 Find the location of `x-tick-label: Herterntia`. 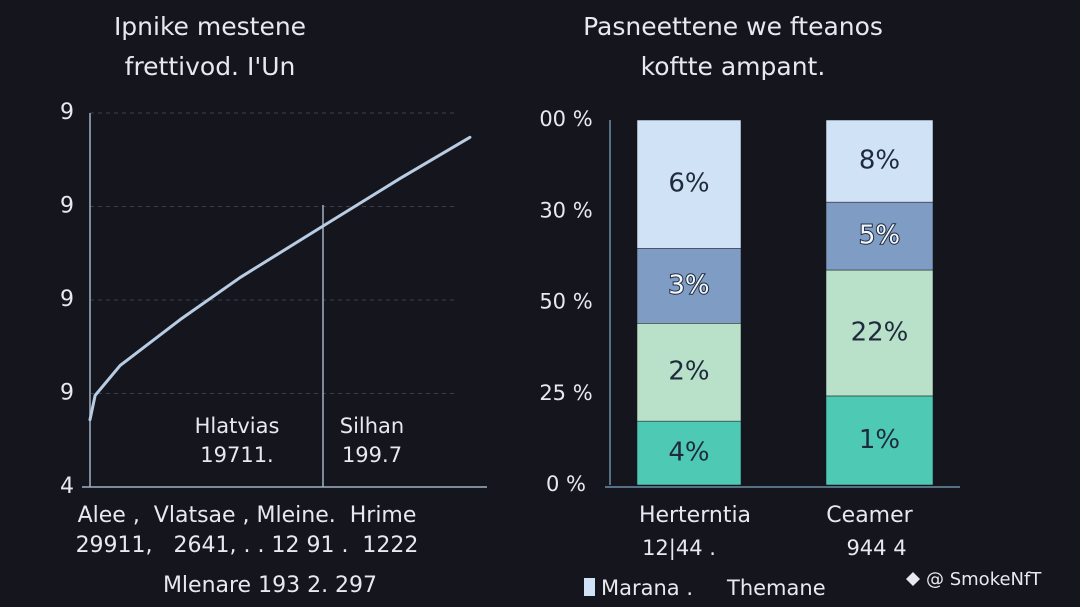

x-tick-label: Herterntia is located at coordinates (695, 515).